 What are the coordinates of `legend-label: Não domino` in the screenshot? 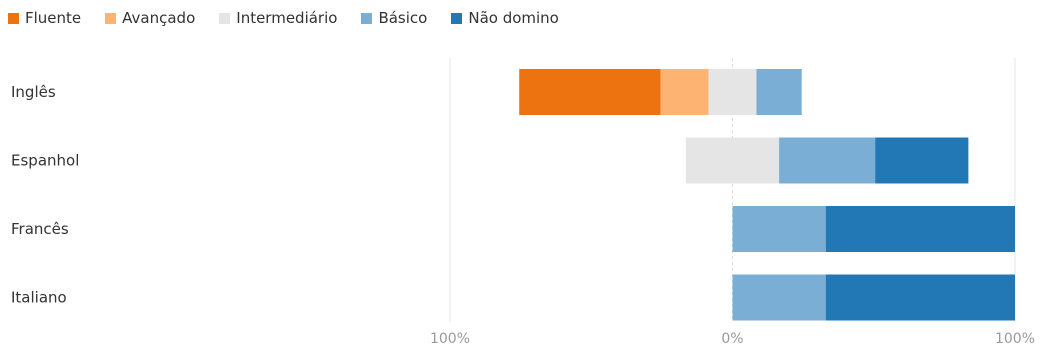 It's located at (513, 18).